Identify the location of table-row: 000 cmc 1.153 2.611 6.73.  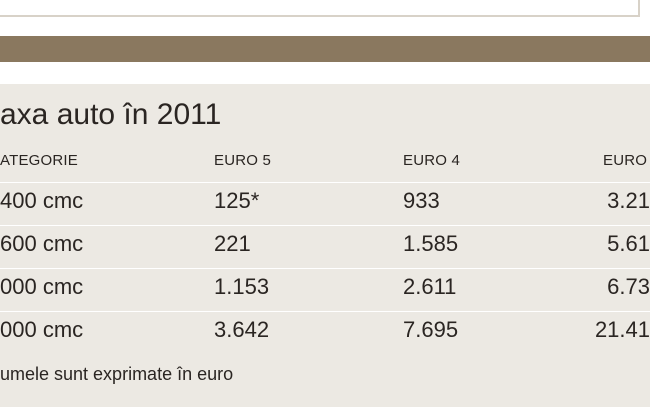
(325, 287).